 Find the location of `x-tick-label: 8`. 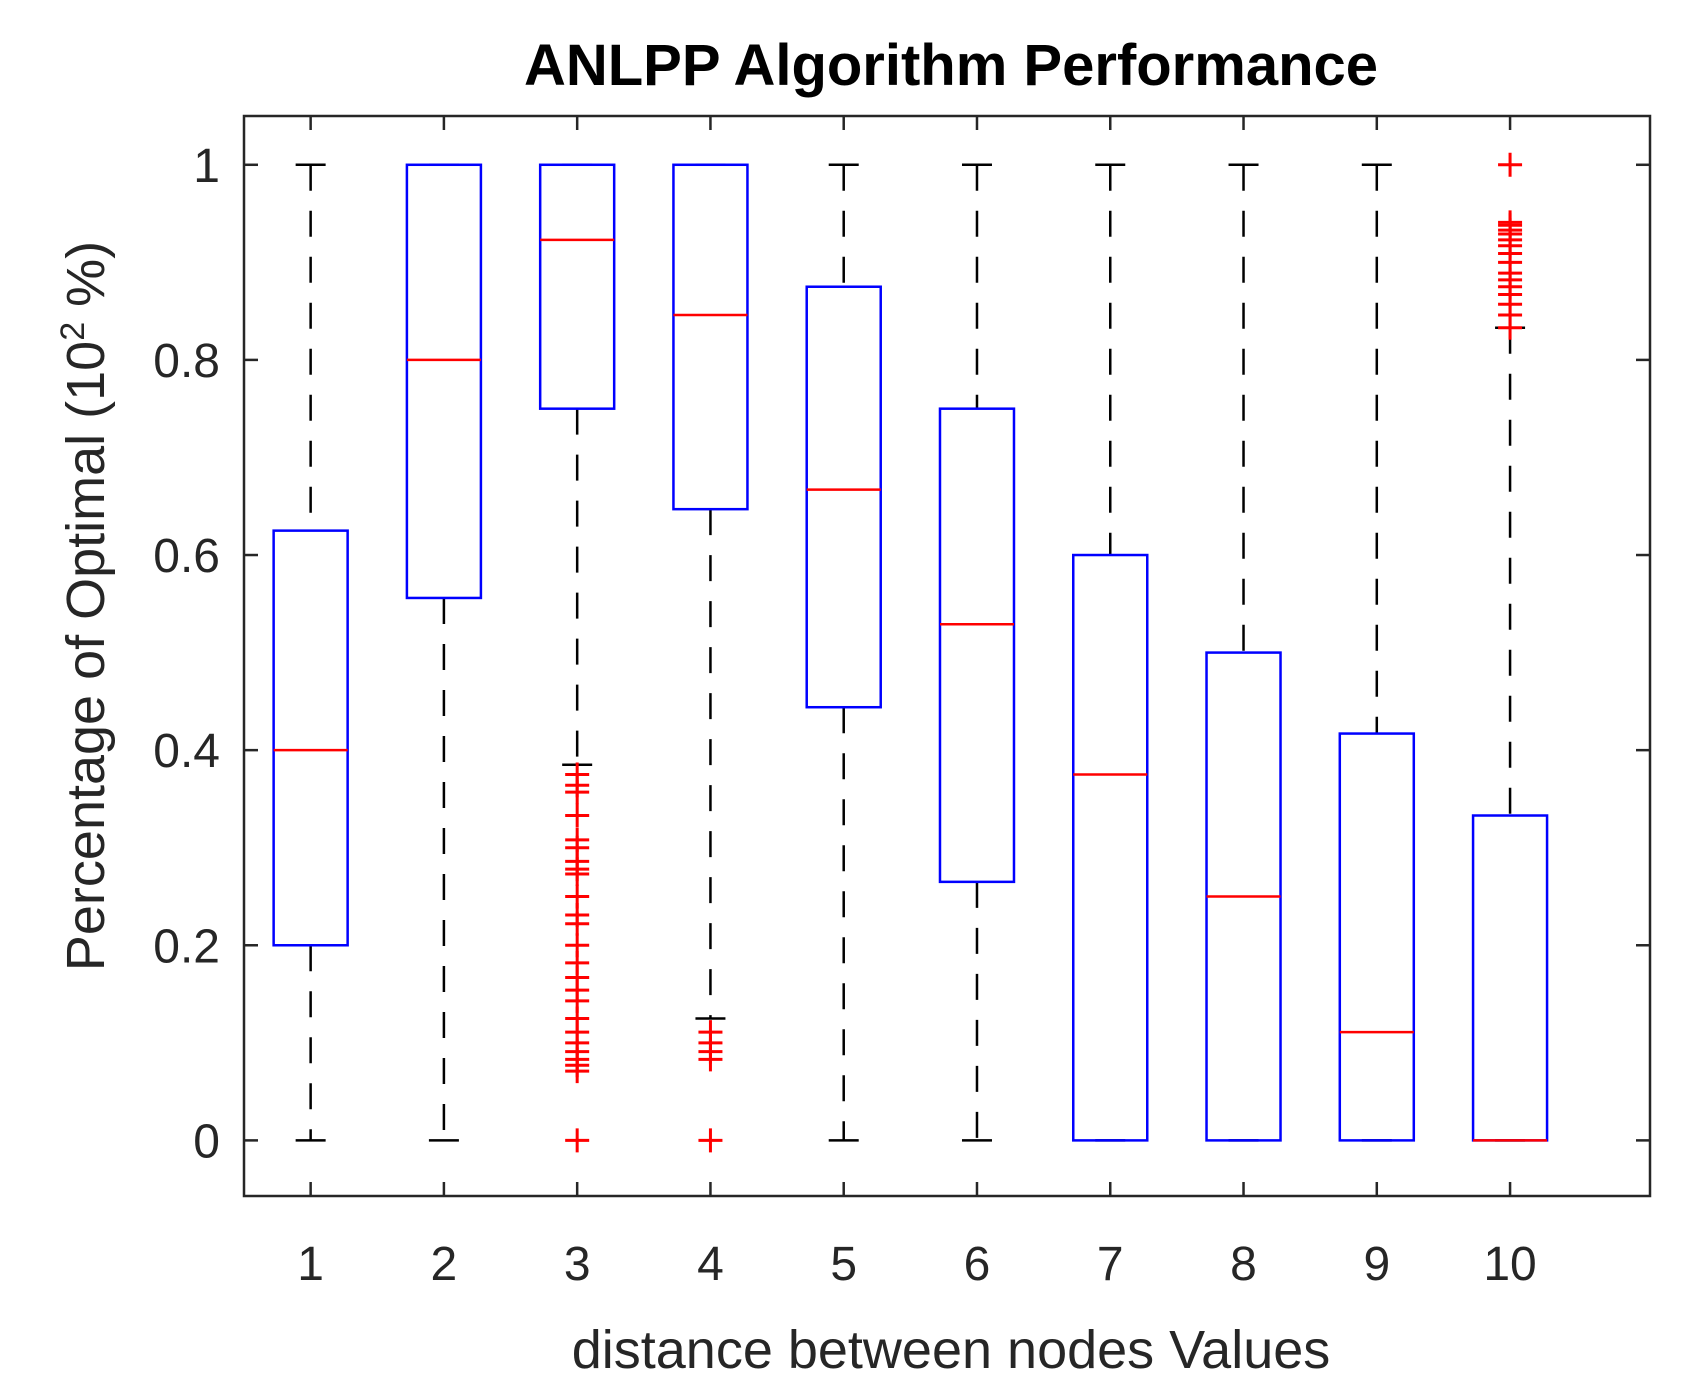

x-tick-label: 8 is located at coordinates (1243, 1264).